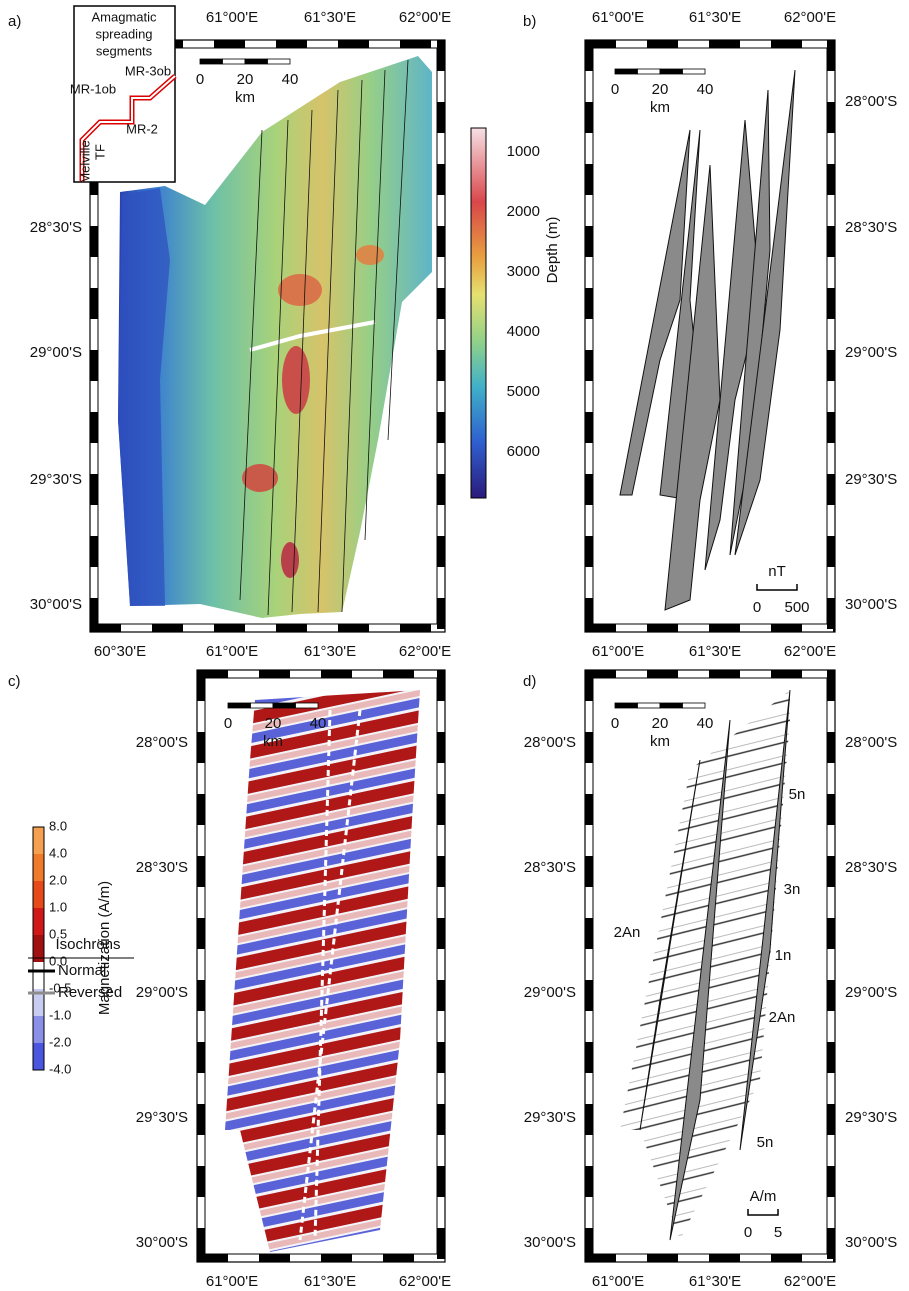  What do you see at coordinates (124, 50) in the screenshot?
I see `inset-title: segments` at bounding box center [124, 50].